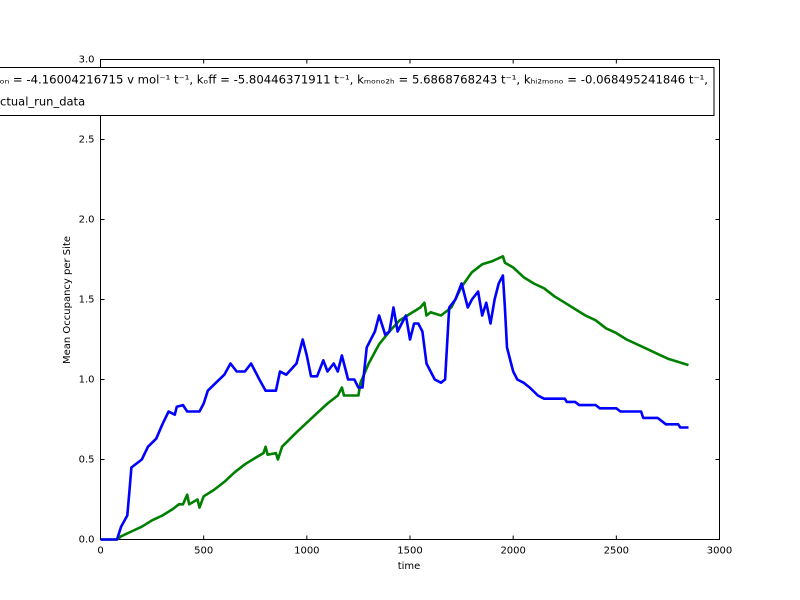  Describe the element at coordinates (87, 380) in the screenshot. I see `y-tick-label: 1.0` at that location.